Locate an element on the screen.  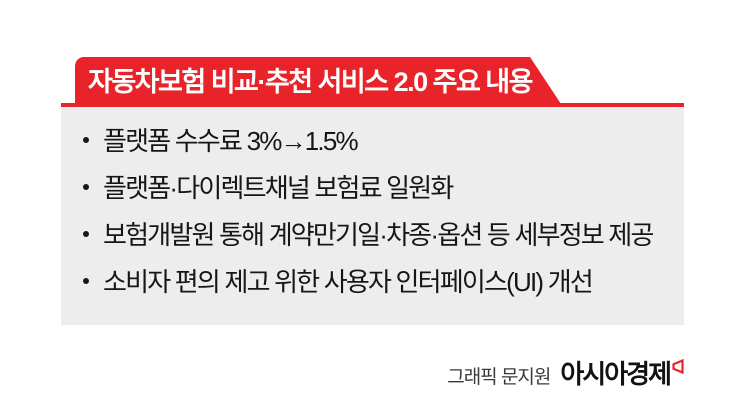
title-banner: 자동차보험 비교·추천 서비스 2.0 주요 내용 is located at coordinates (319, 82).